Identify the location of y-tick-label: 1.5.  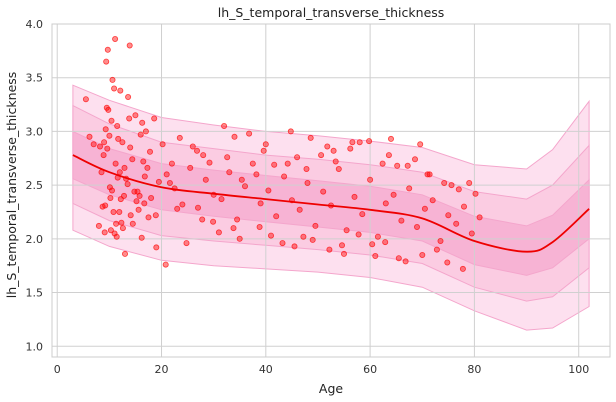
(35, 293).